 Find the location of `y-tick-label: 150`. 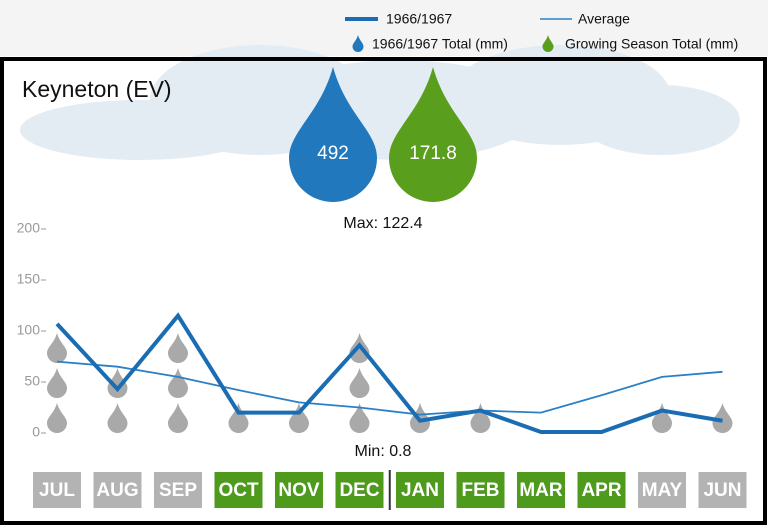

y-tick-label: 150 is located at coordinates (29, 279).